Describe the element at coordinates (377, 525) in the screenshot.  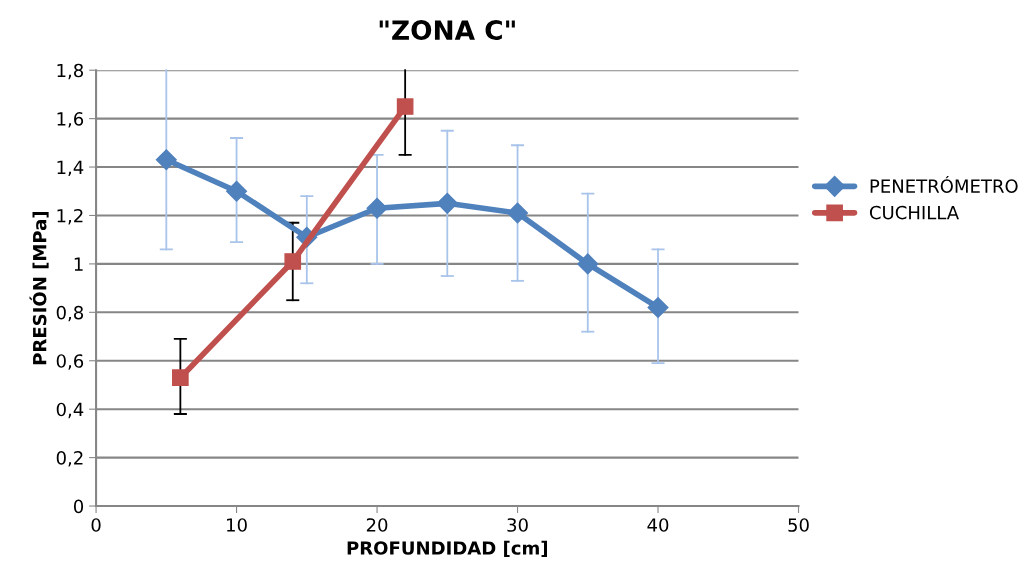
I see `x-tick-label: 20` at that location.